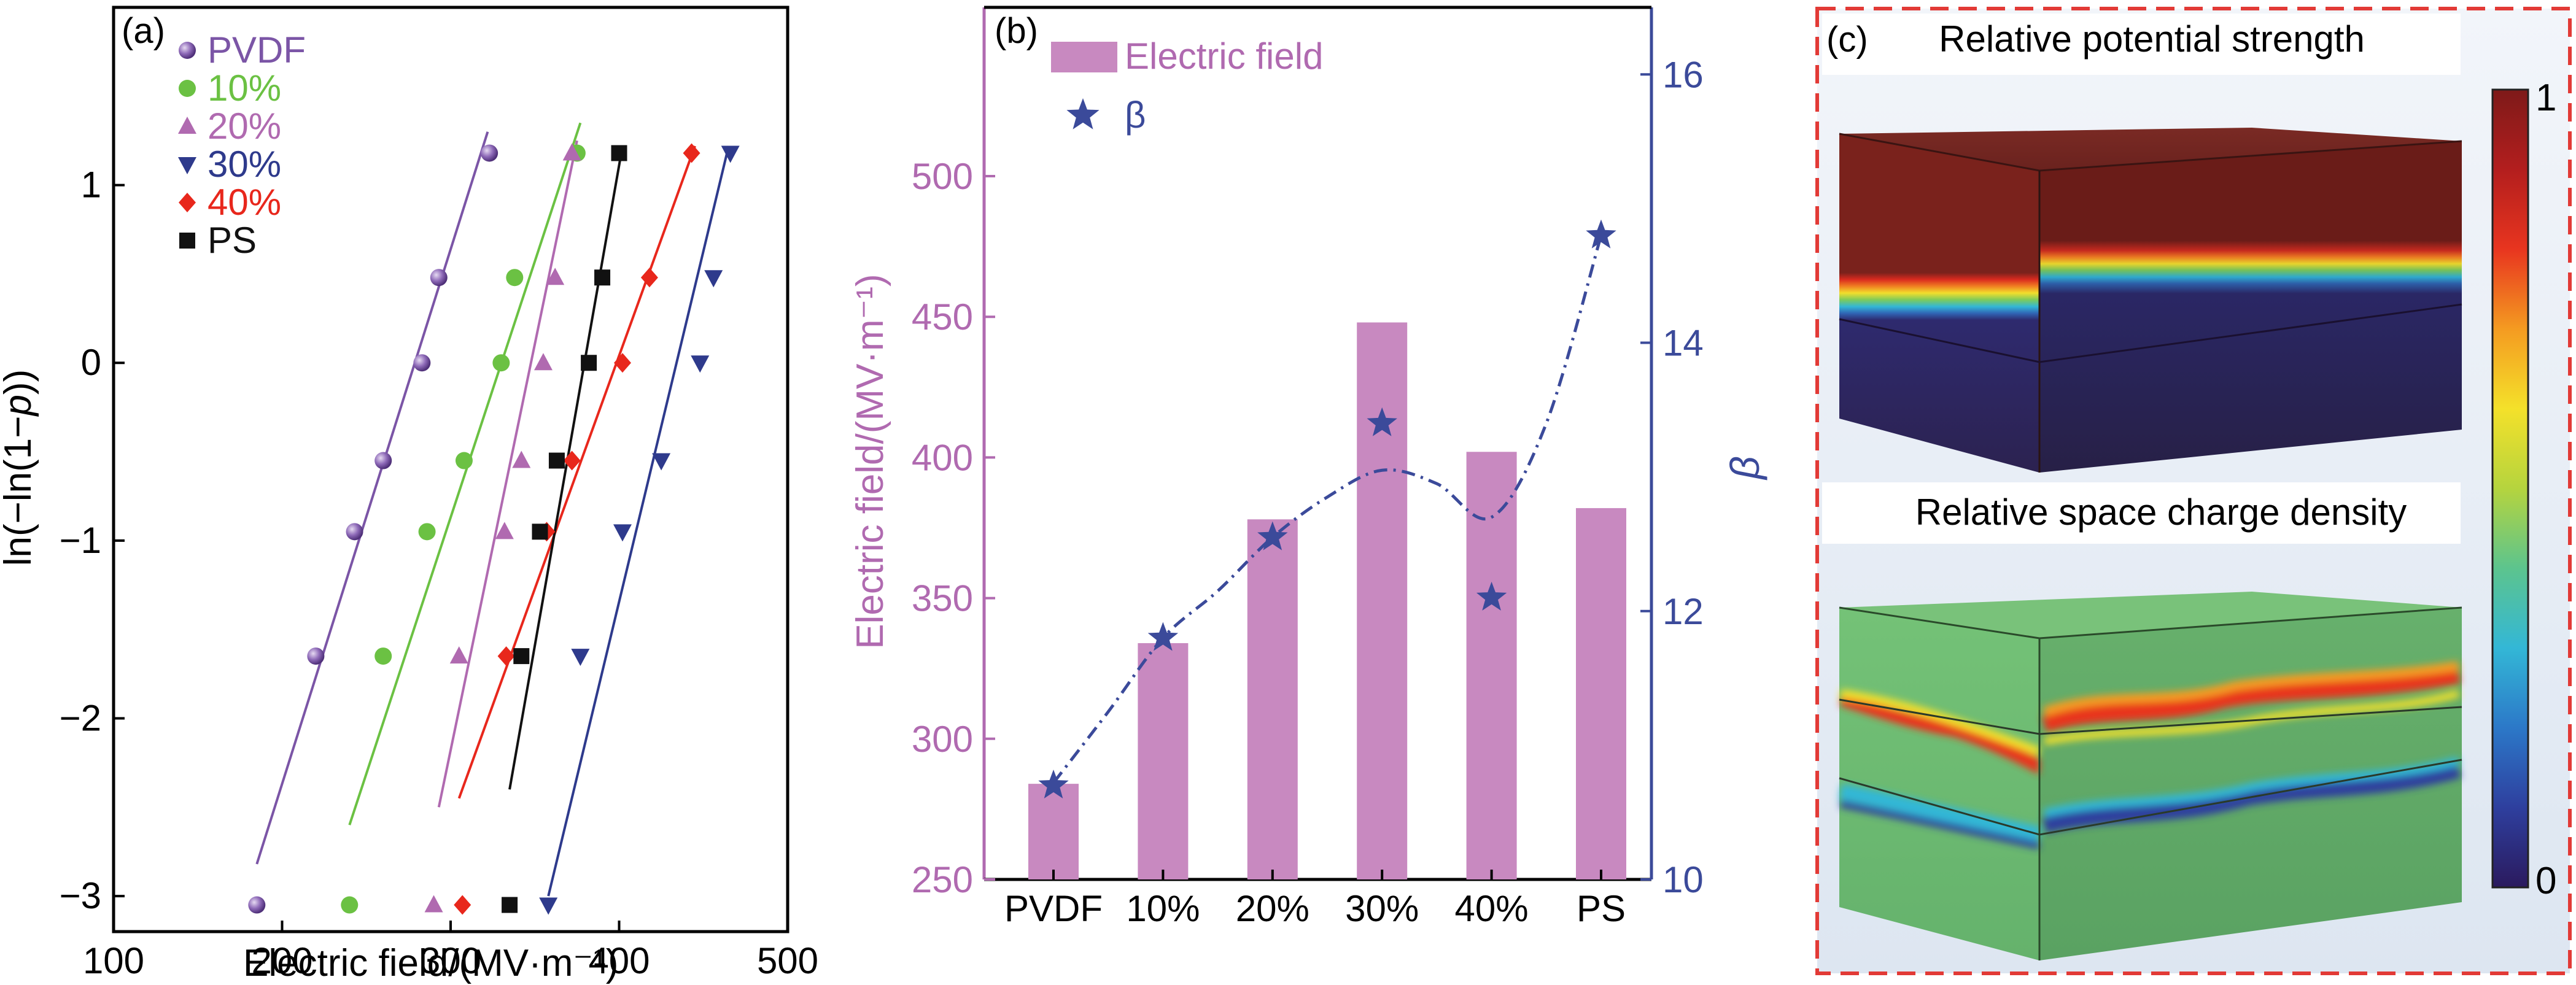 This screenshot has height=985, width=2576. I want to click on charge-block-front-face, so click(1939, 784).